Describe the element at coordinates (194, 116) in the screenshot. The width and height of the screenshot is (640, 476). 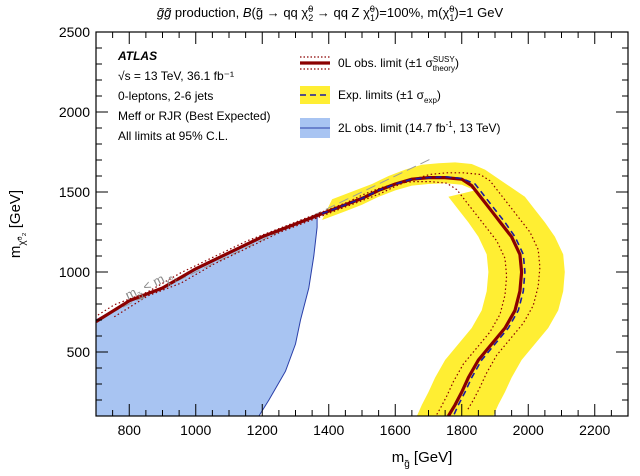
I see `method-label: Meff or RJR (Best Expected)` at that location.